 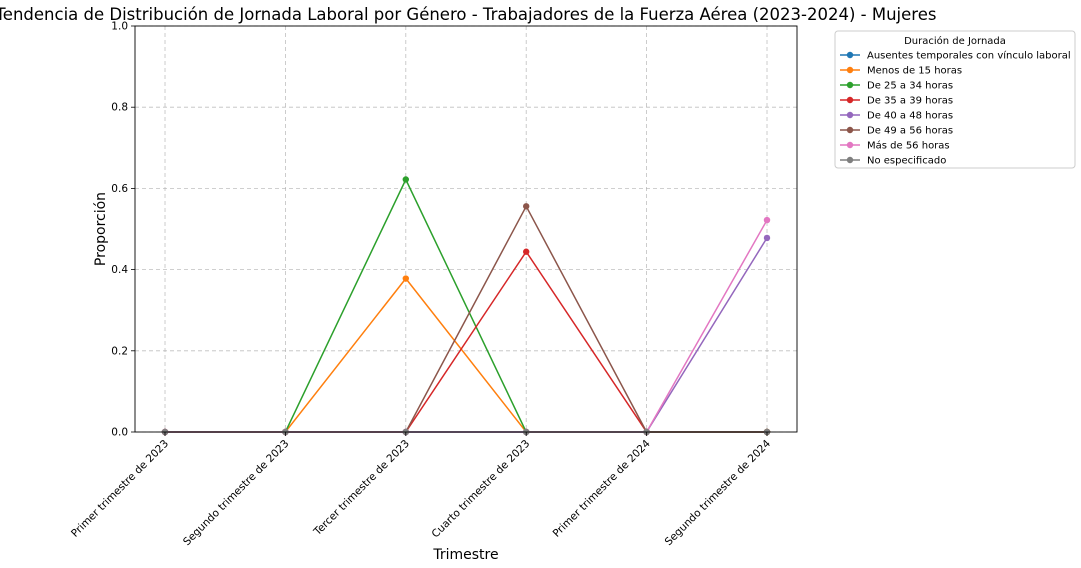 What do you see at coordinates (119, 270) in the screenshot?
I see `y-tick-label: 0.4` at bounding box center [119, 270].